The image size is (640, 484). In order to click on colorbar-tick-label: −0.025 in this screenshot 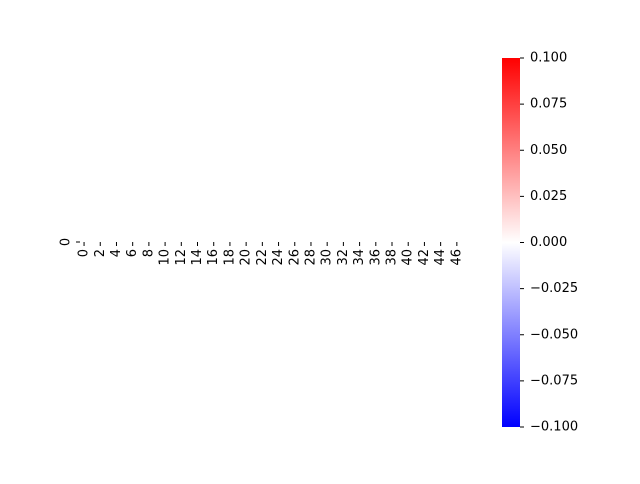, I will do `click(554, 288)`.